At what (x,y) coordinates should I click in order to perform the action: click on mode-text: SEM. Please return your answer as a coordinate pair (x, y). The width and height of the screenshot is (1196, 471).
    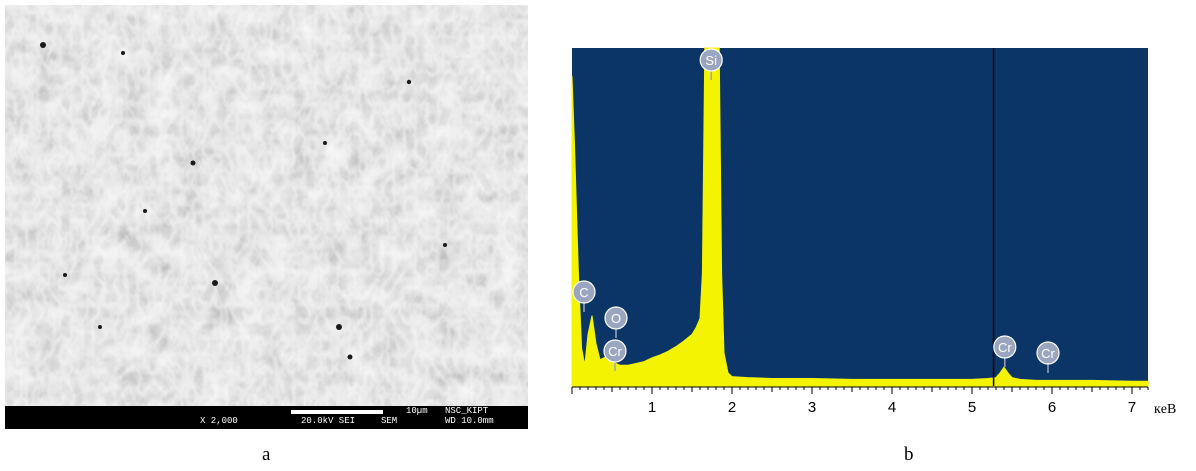
    Looking at the image, I should click on (389, 421).